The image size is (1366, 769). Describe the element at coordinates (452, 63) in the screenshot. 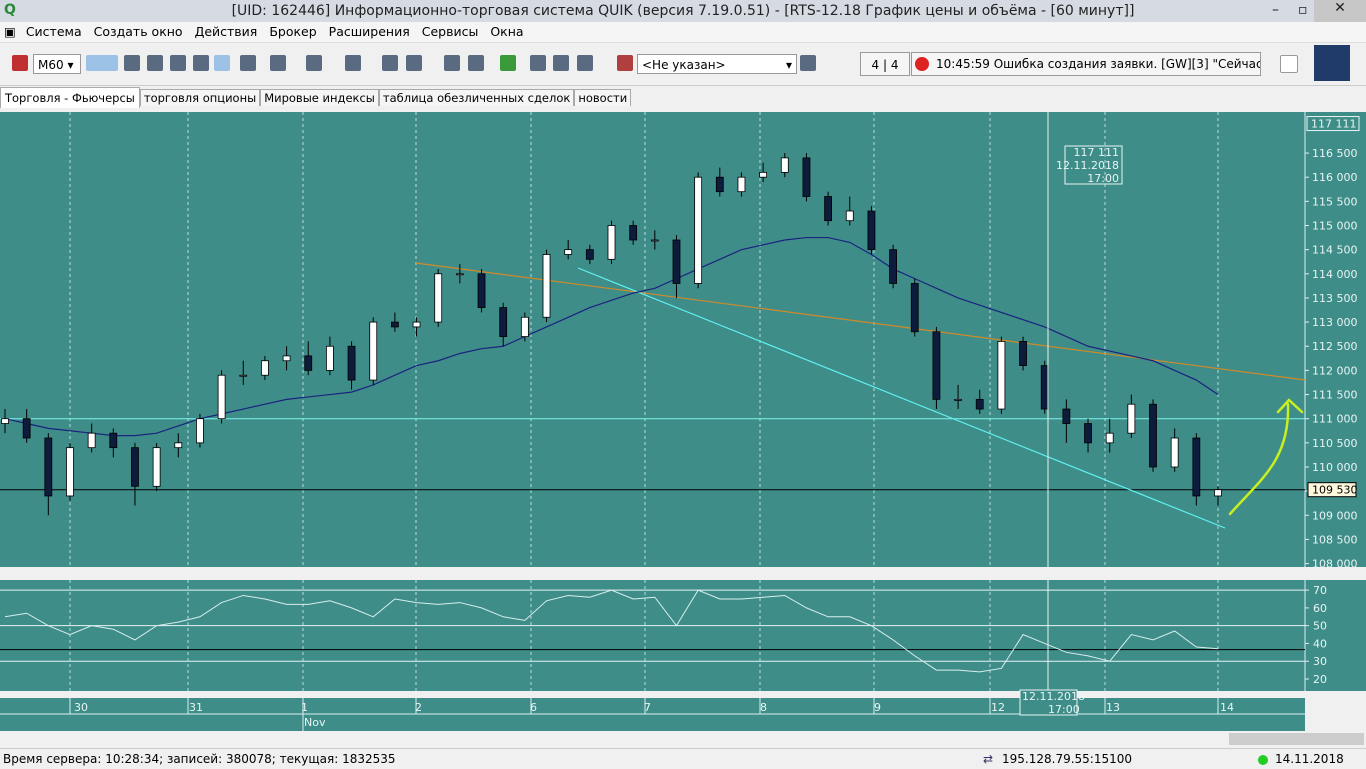

I see `key-tool` at that location.